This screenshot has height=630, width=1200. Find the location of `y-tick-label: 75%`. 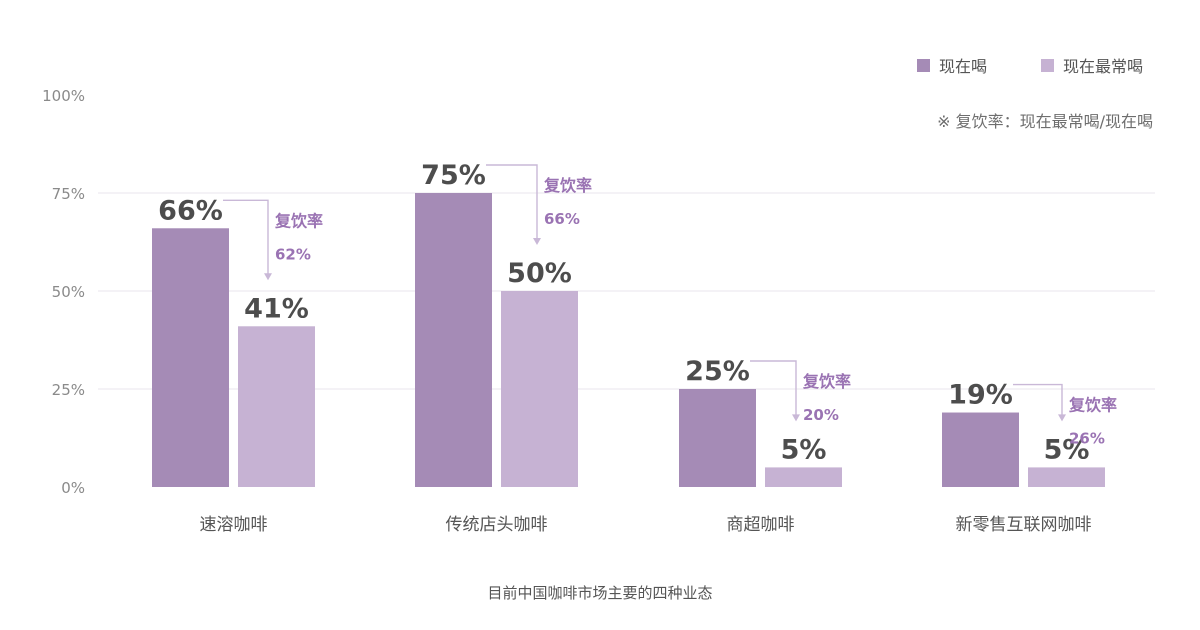

y-tick-label: 75% is located at coordinates (68, 194).